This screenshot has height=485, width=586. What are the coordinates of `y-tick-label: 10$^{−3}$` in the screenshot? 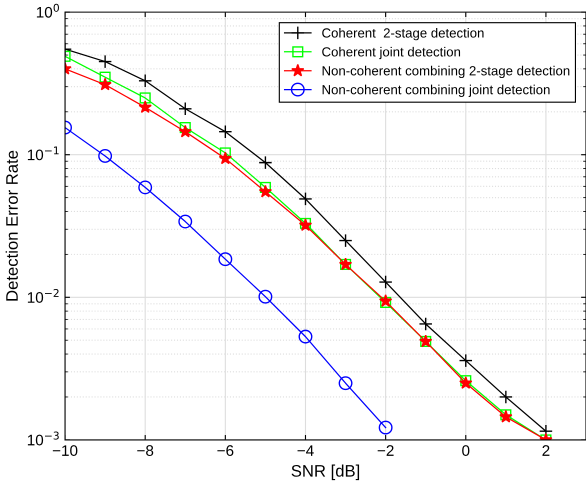 It's located at (43, 439).